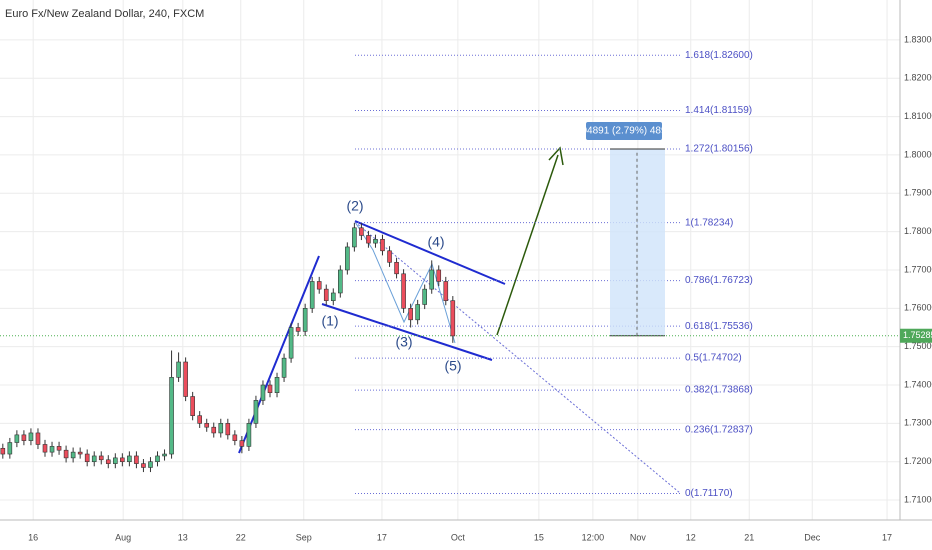  I want to click on fib-label: 0.236(1.72837), so click(719, 429).